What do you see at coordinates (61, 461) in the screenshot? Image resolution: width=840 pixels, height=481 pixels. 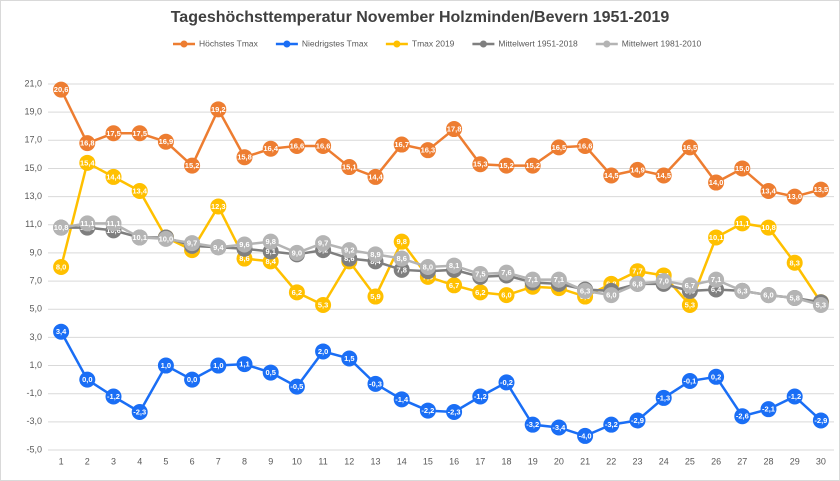 I see `x-tick-label: 1` at bounding box center [61, 461].